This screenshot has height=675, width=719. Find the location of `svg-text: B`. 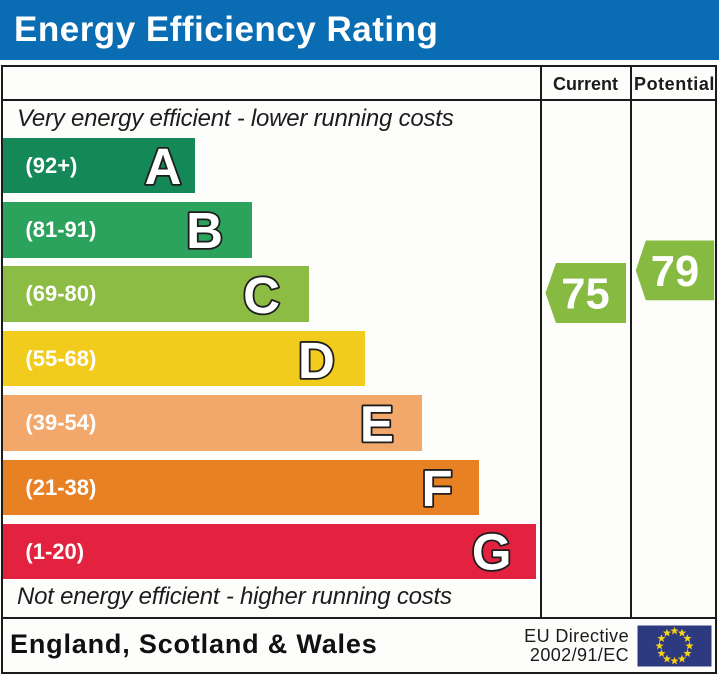

svg-text: B is located at coordinates (204, 230).